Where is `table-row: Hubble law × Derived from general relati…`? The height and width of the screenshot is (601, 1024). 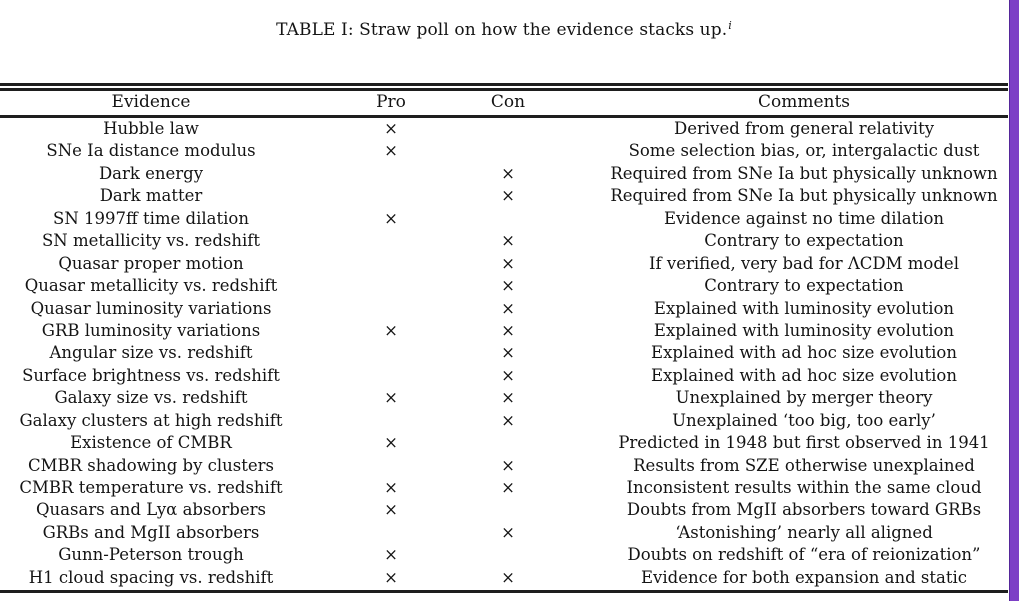 table-row: Hubble law × Derived from general relati… is located at coordinates (504, 129).